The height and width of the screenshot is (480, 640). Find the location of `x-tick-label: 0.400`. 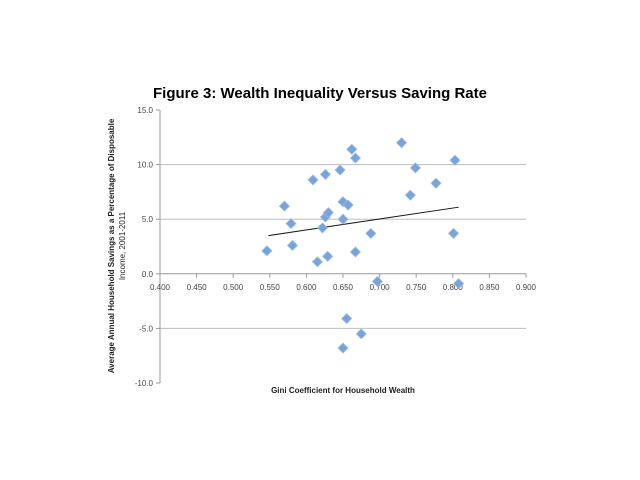

x-tick-label: 0.400 is located at coordinates (160, 287).